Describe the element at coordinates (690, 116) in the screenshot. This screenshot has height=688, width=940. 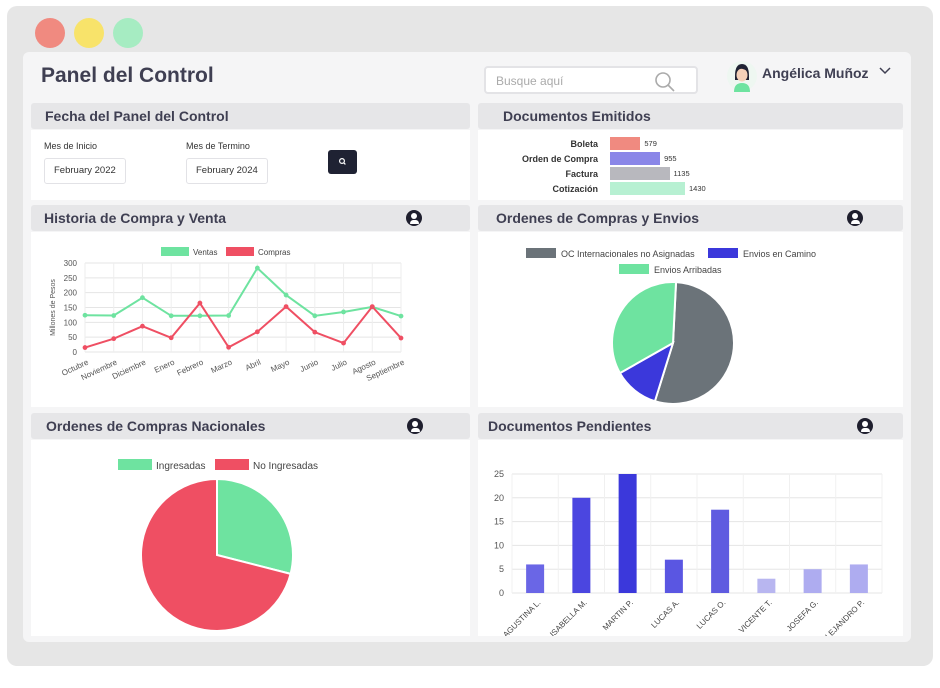
I see `documents-emitted-header: Documentos Emitidos` at that location.